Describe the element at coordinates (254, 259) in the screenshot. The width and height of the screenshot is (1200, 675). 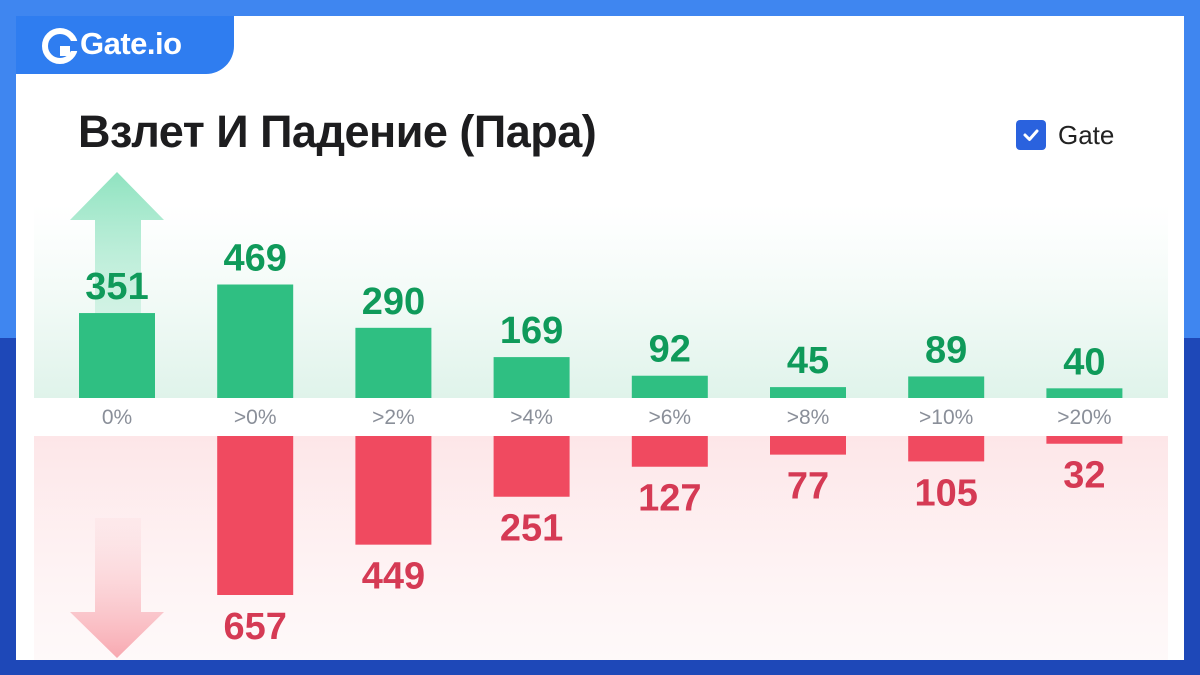
I see `rise-data-label: 469` at that location.